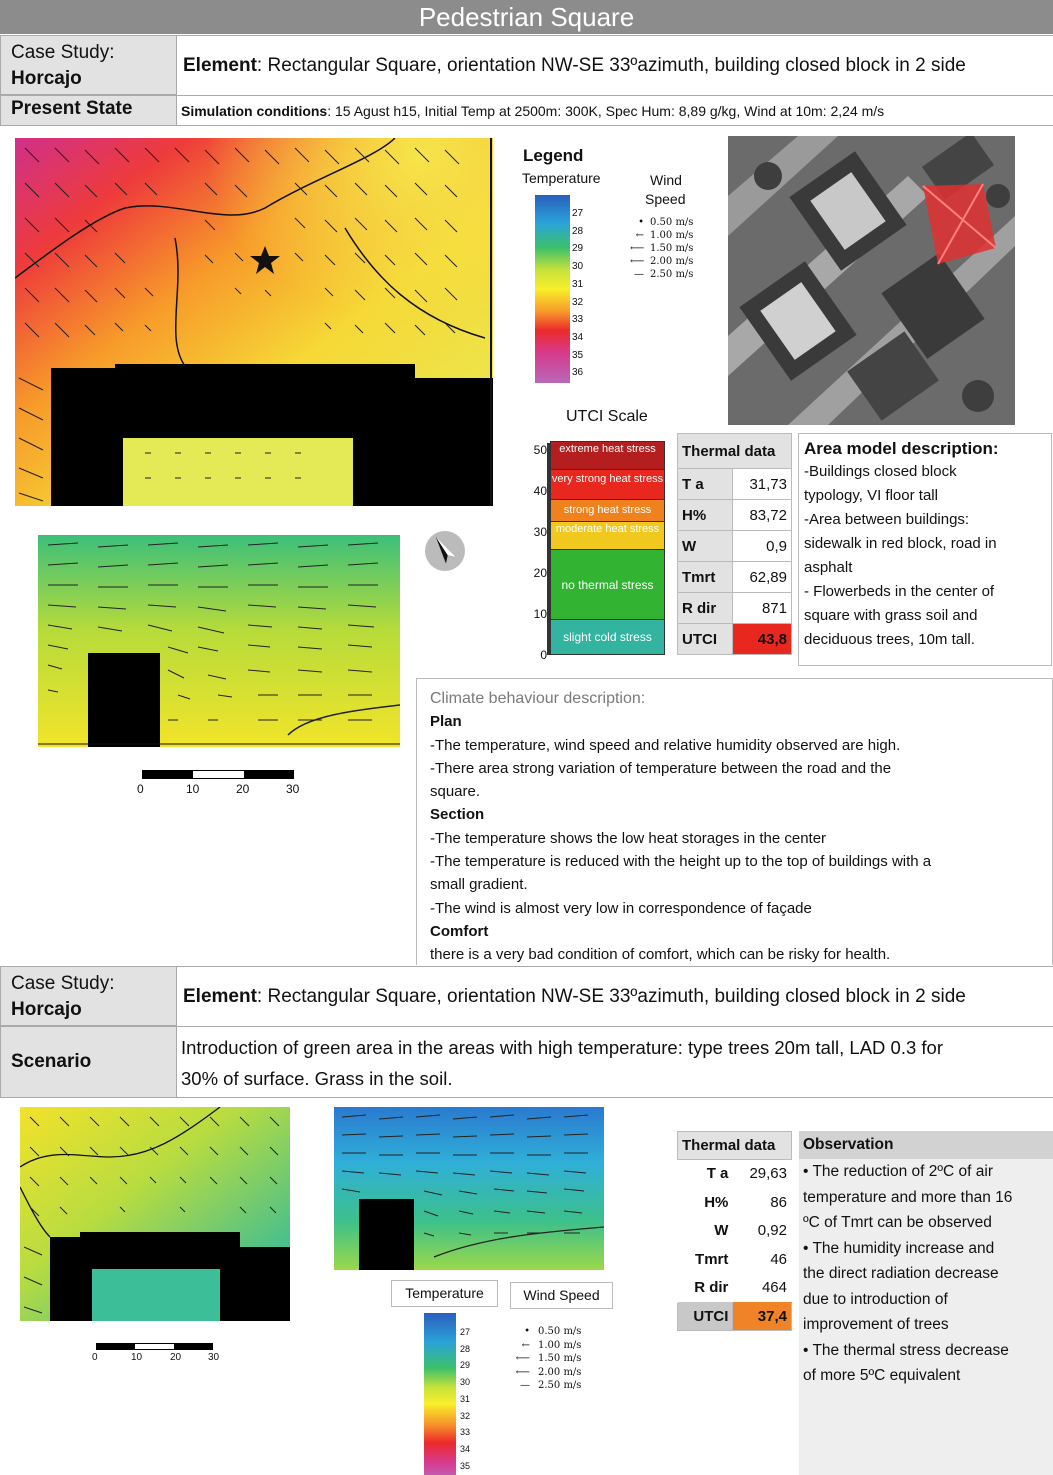 This screenshot has width=1053, height=1475. What do you see at coordinates (444, 1293) in the screenshot?
I see `legend2-temperature-label: Temperature` at bounding box center [444, 1293].